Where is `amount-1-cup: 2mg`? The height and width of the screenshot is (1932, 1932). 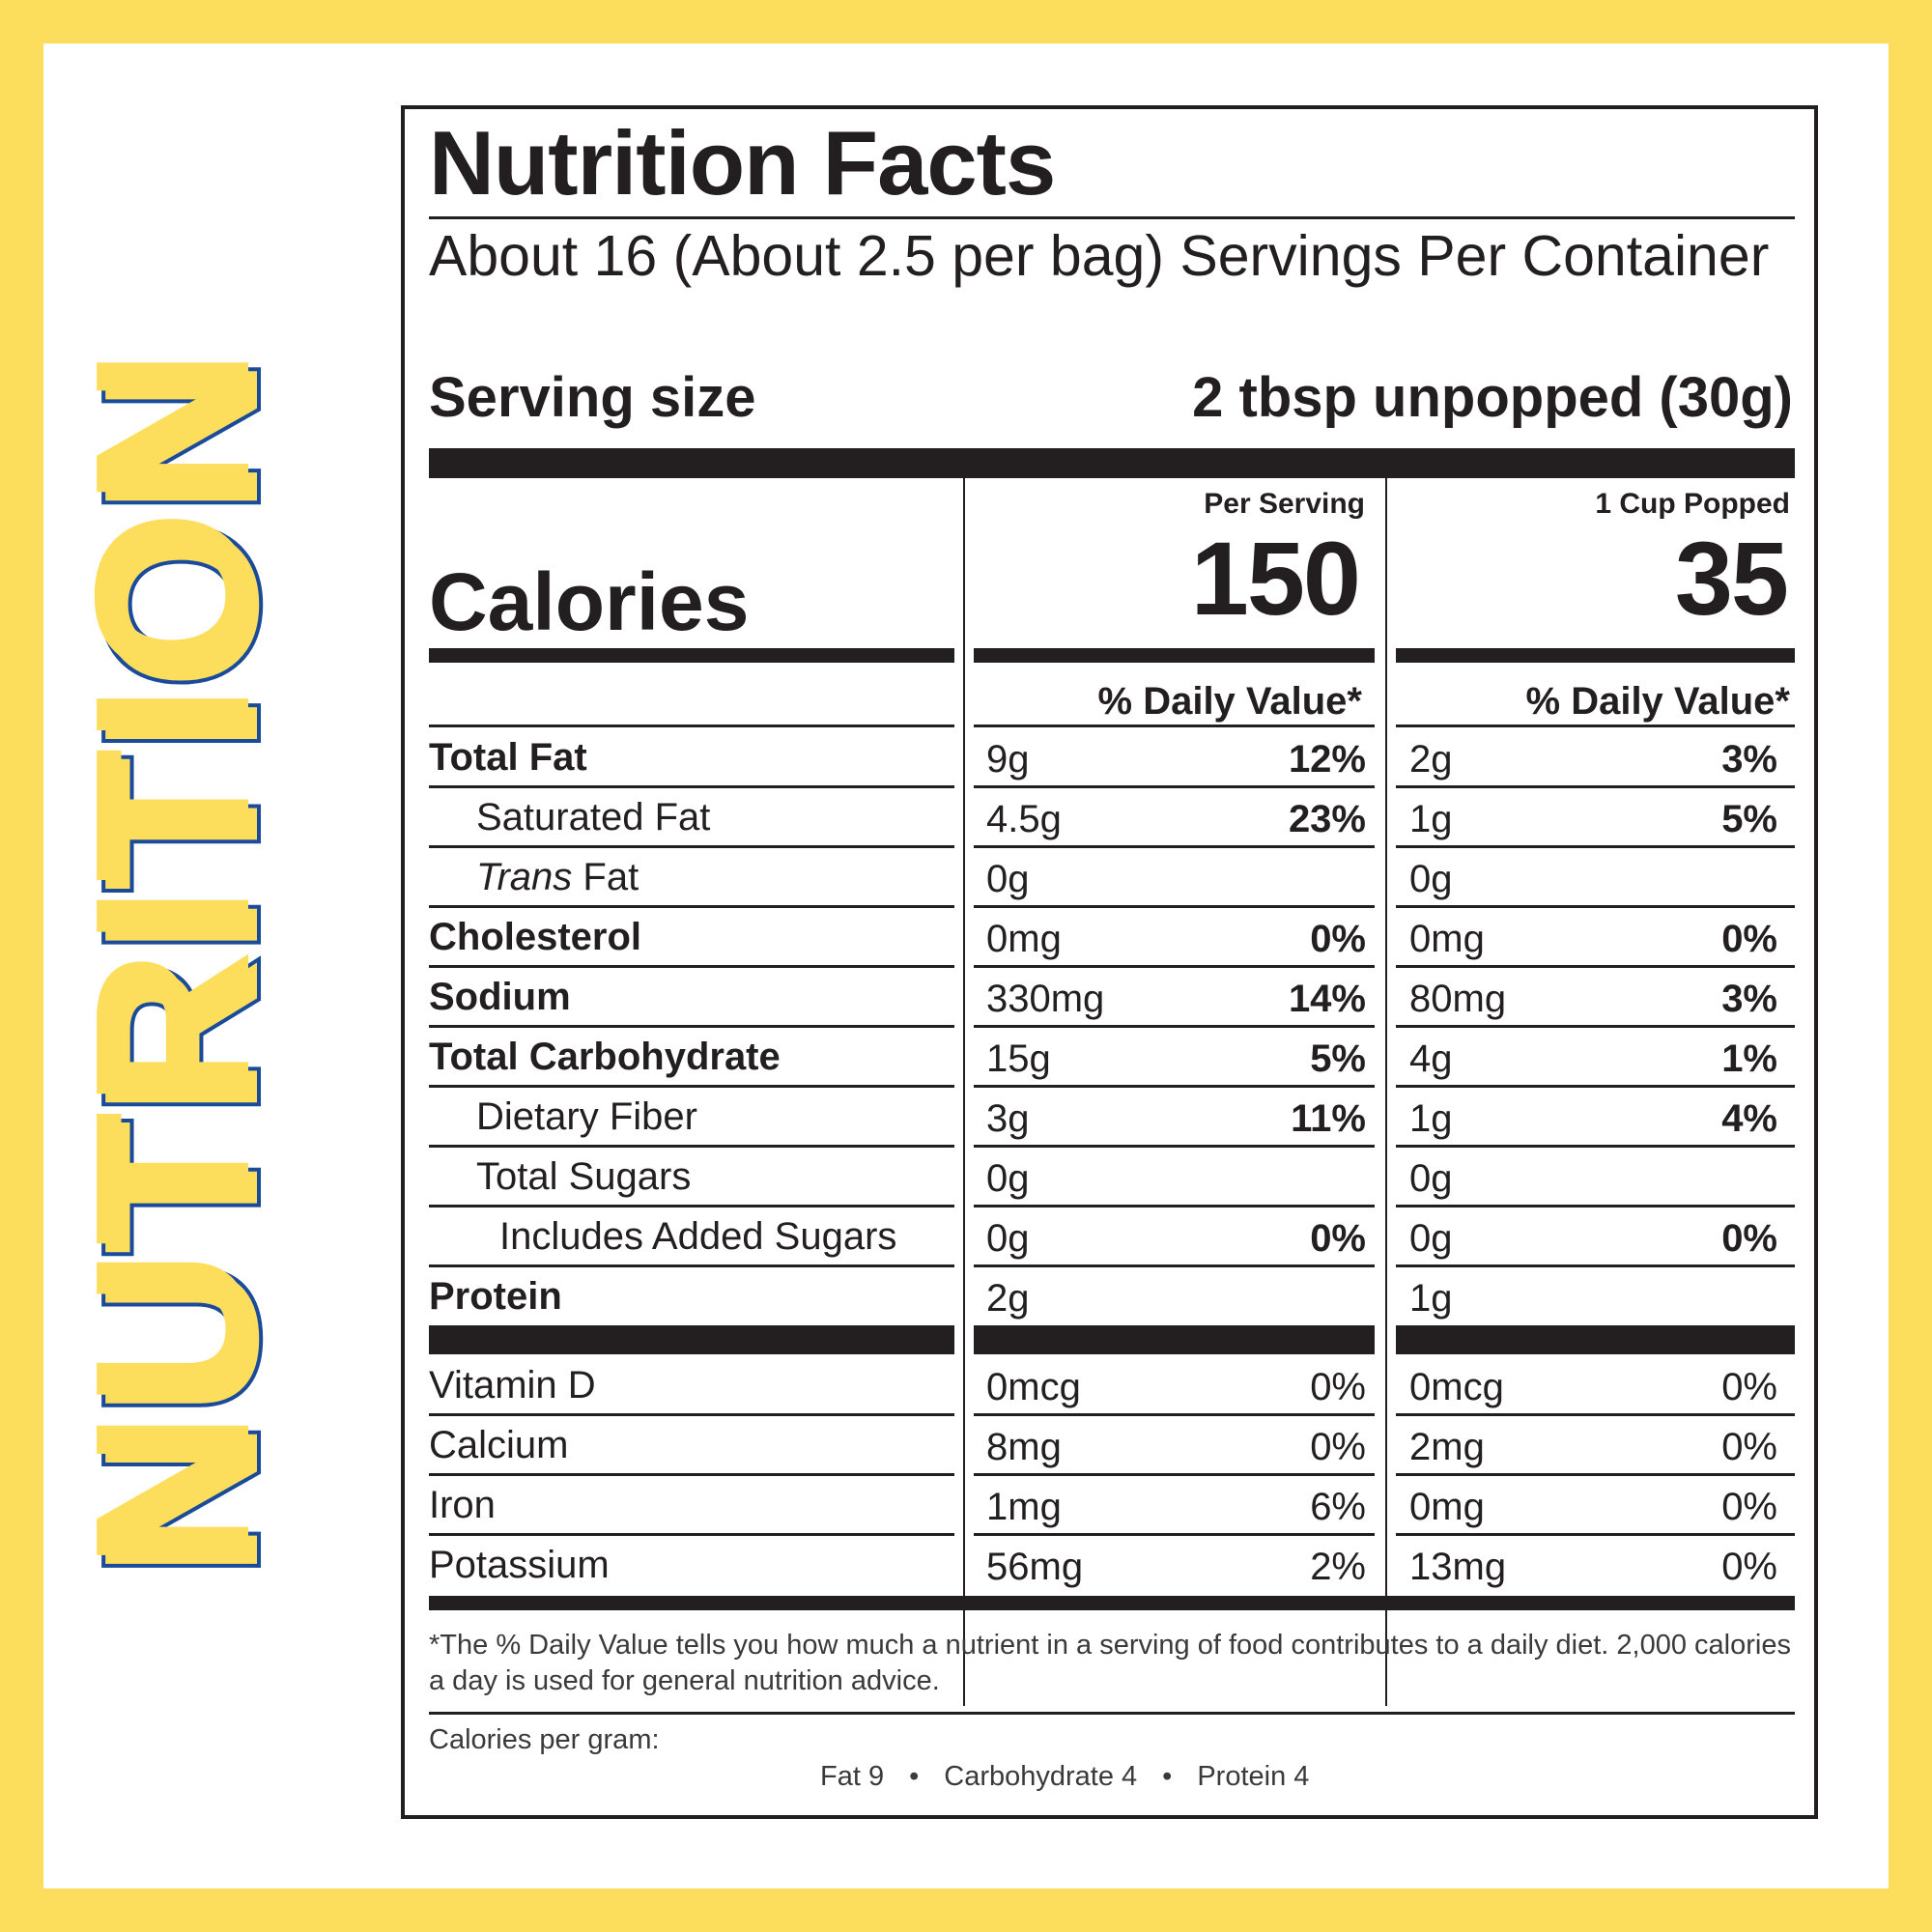
amount-1-cup: 2mg is located at coordinates (1447, 1447).